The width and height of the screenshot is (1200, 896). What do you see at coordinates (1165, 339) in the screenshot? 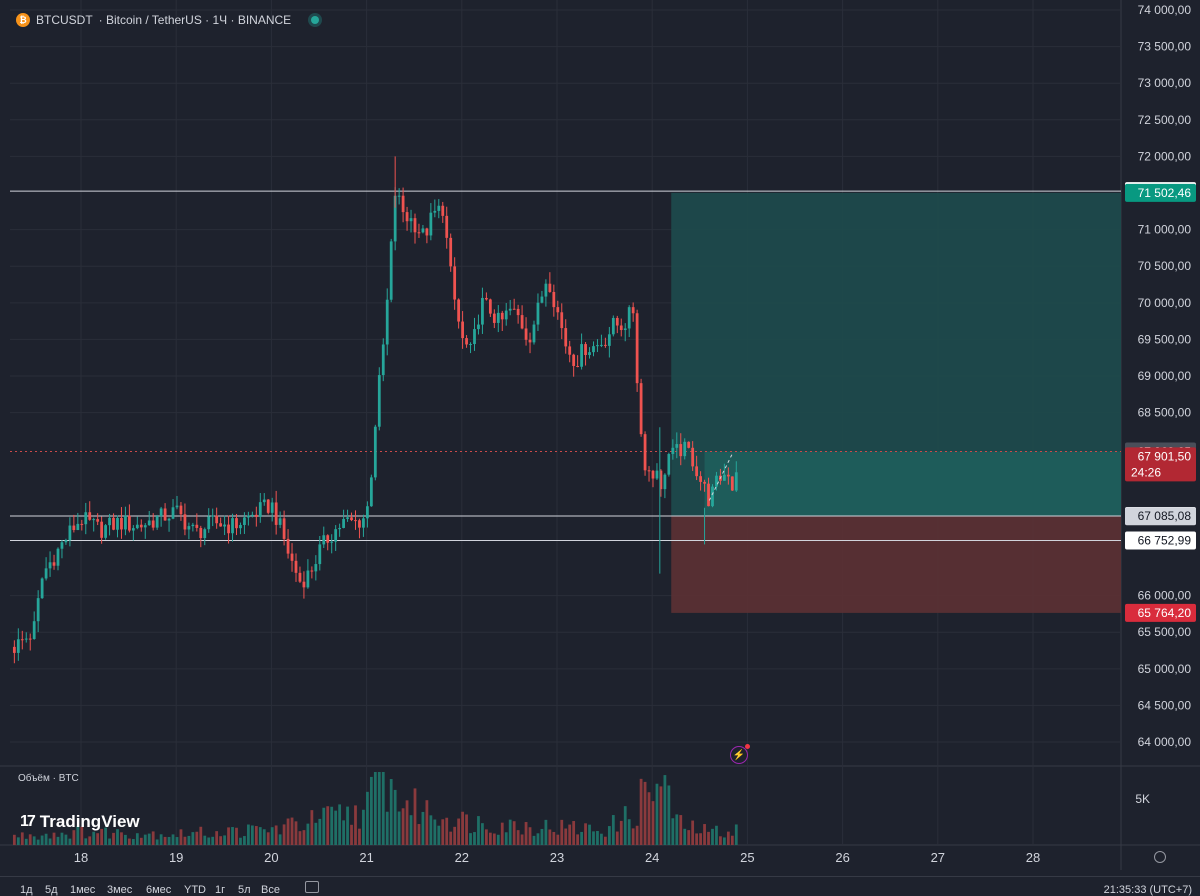
I see `price-tick-label: 69 500,00` at bounding box center [1165, 339].